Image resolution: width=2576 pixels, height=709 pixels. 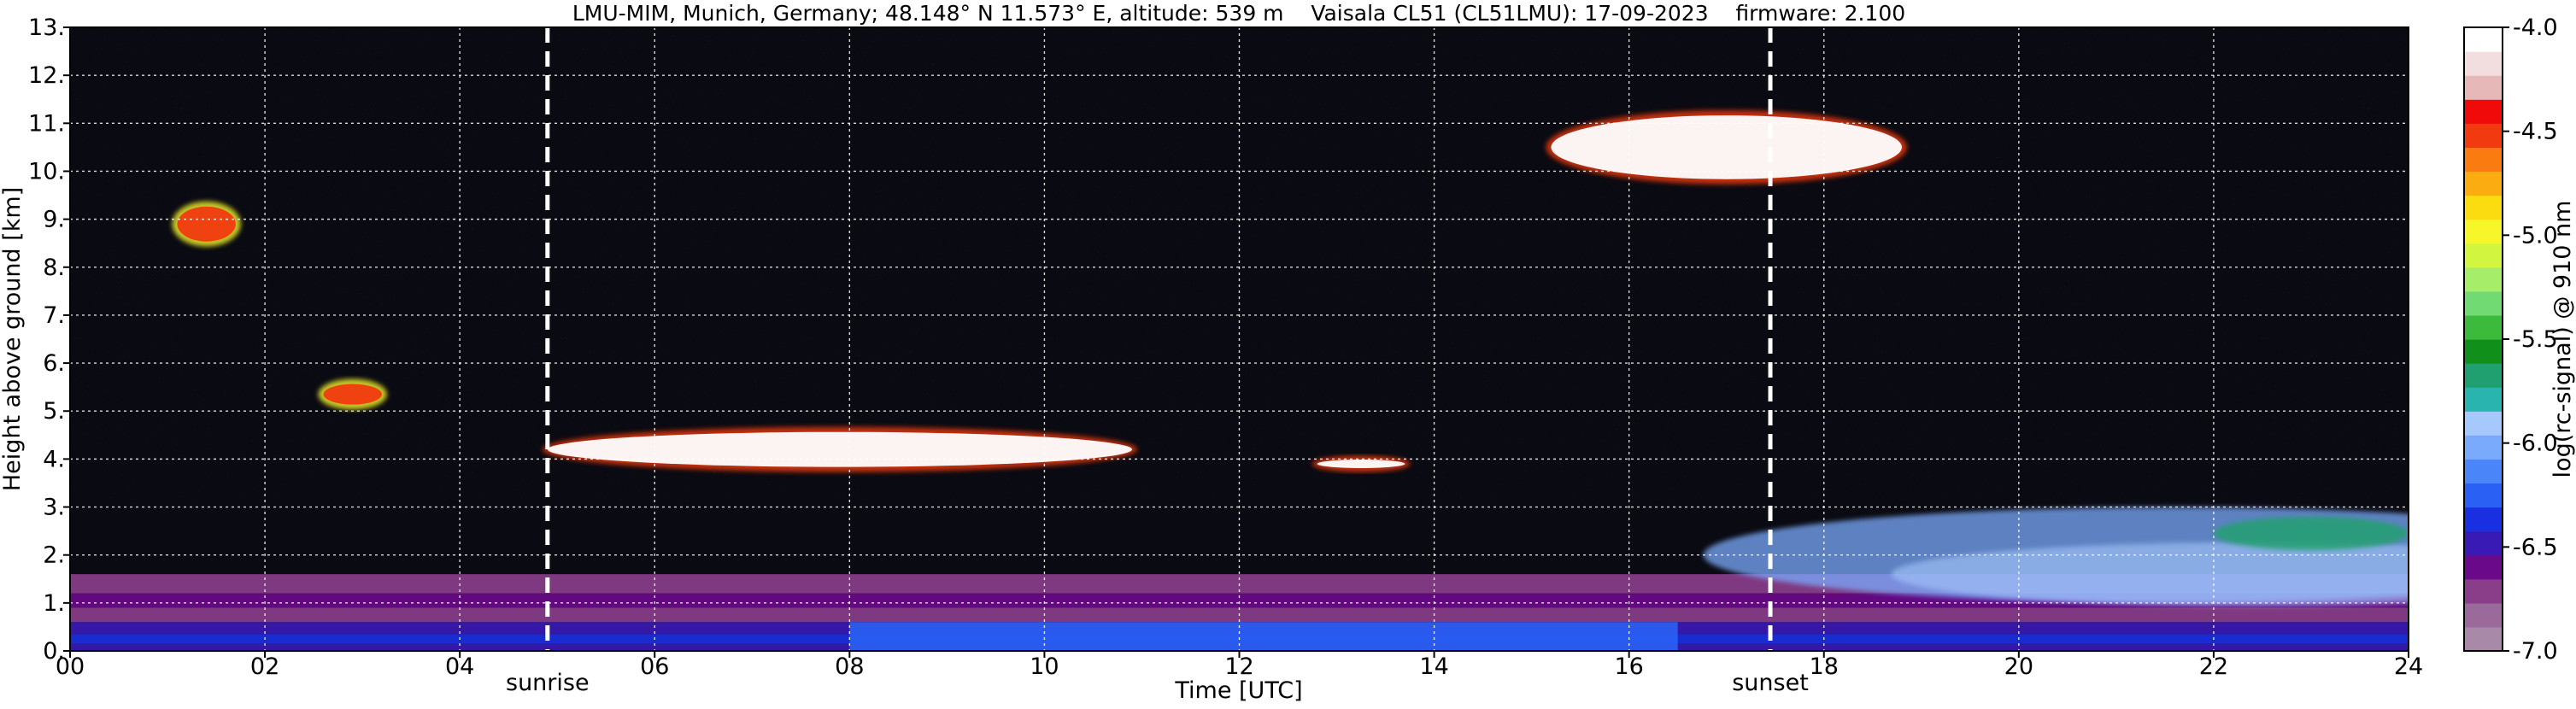 I want to click on y-tick-label: 7., so click(x=54, y=315).